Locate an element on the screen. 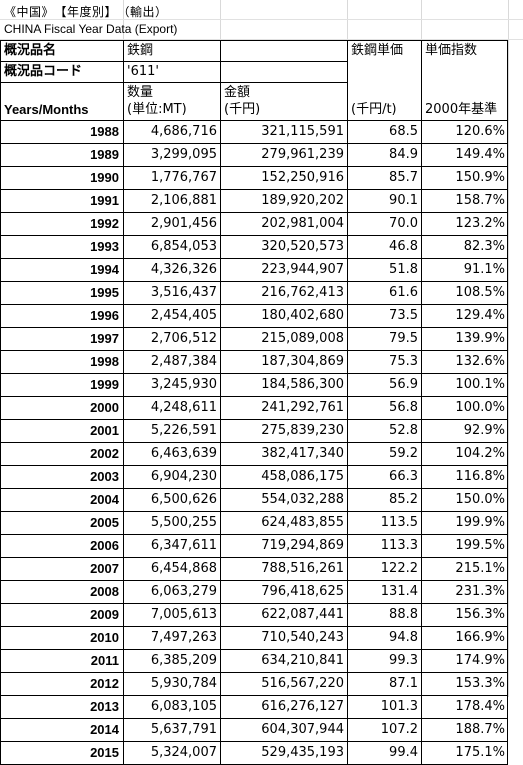 Image resolution: width=523 pixels, height=765 pixels. unit-price-cell: 131.4 is located at coordinates (399, 591).